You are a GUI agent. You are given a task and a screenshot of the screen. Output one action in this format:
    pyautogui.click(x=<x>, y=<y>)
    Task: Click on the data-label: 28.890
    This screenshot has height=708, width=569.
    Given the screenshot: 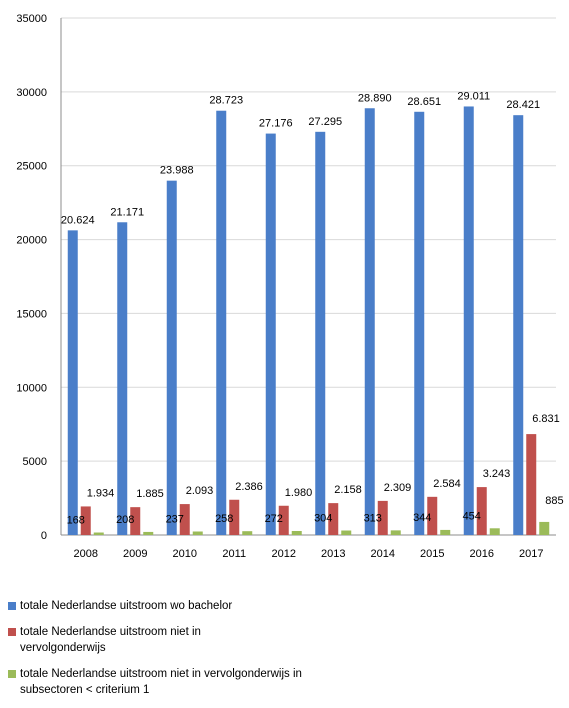 What is the action you would take?
    pyautogui.click(x=375, y=98)
    